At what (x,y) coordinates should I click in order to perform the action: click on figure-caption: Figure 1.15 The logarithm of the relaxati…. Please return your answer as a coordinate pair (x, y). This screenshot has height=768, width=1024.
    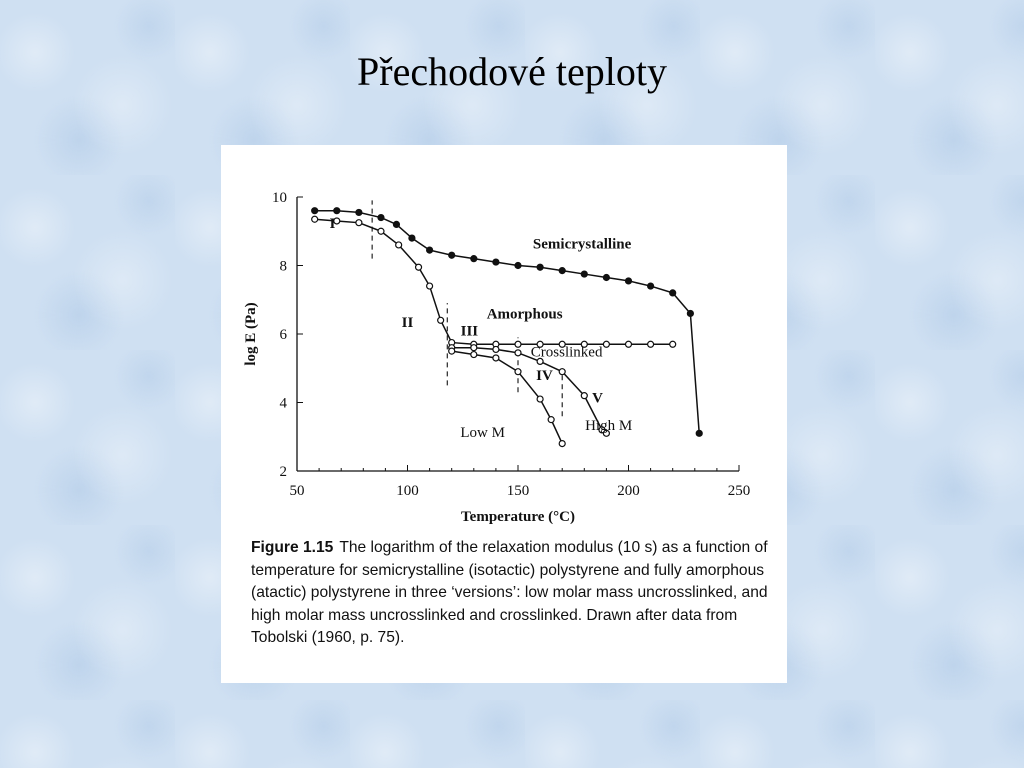
    Looking at the image, I should click on (511, 593).